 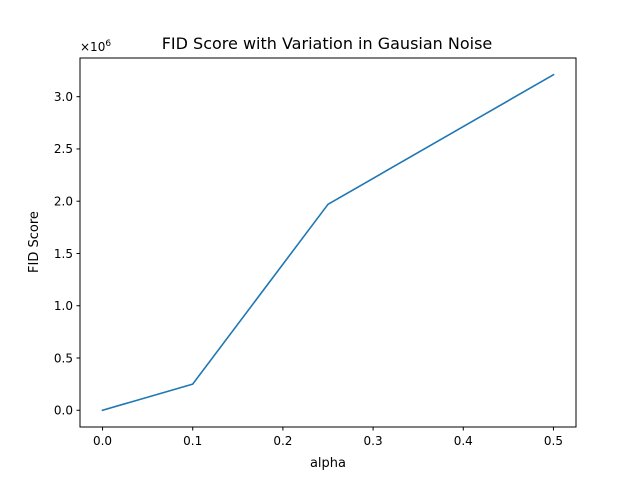 What do you see at coordinates (63, 97) in the screenshot?
I see `y-tick-label: 3.0` at bounding box center [63, 97].